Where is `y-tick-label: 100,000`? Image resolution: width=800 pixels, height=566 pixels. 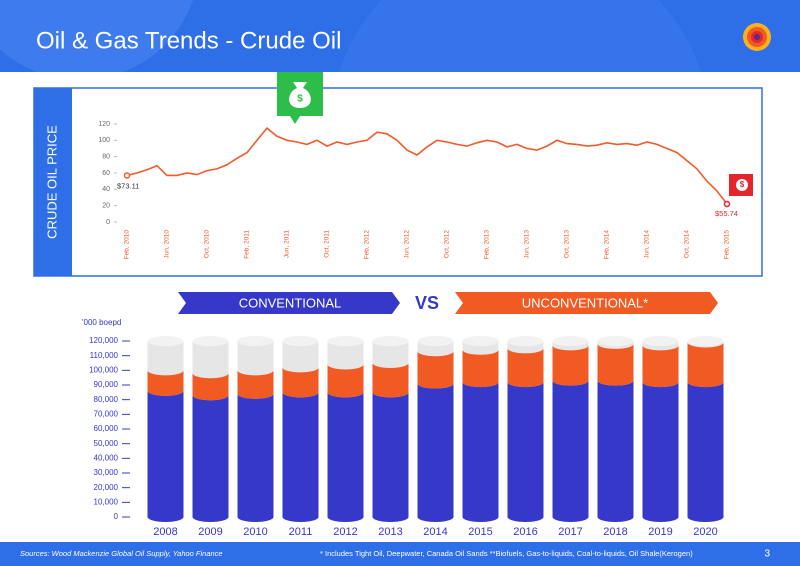
y-tick-label: 100,000 is located at coordinates (103, 369).